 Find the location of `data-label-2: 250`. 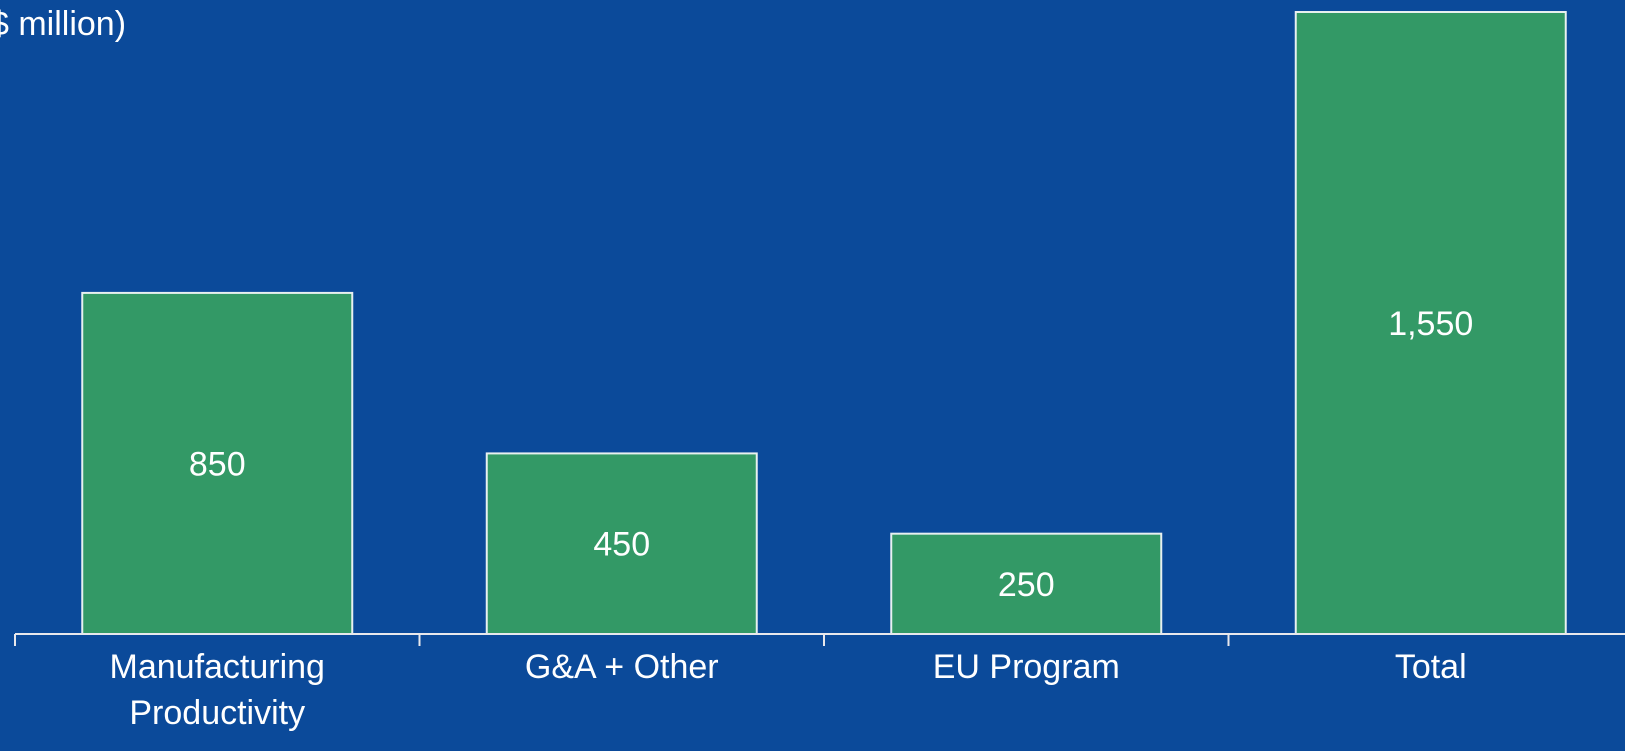

data-label-2: 250 is located at coordinates (1026, 585).